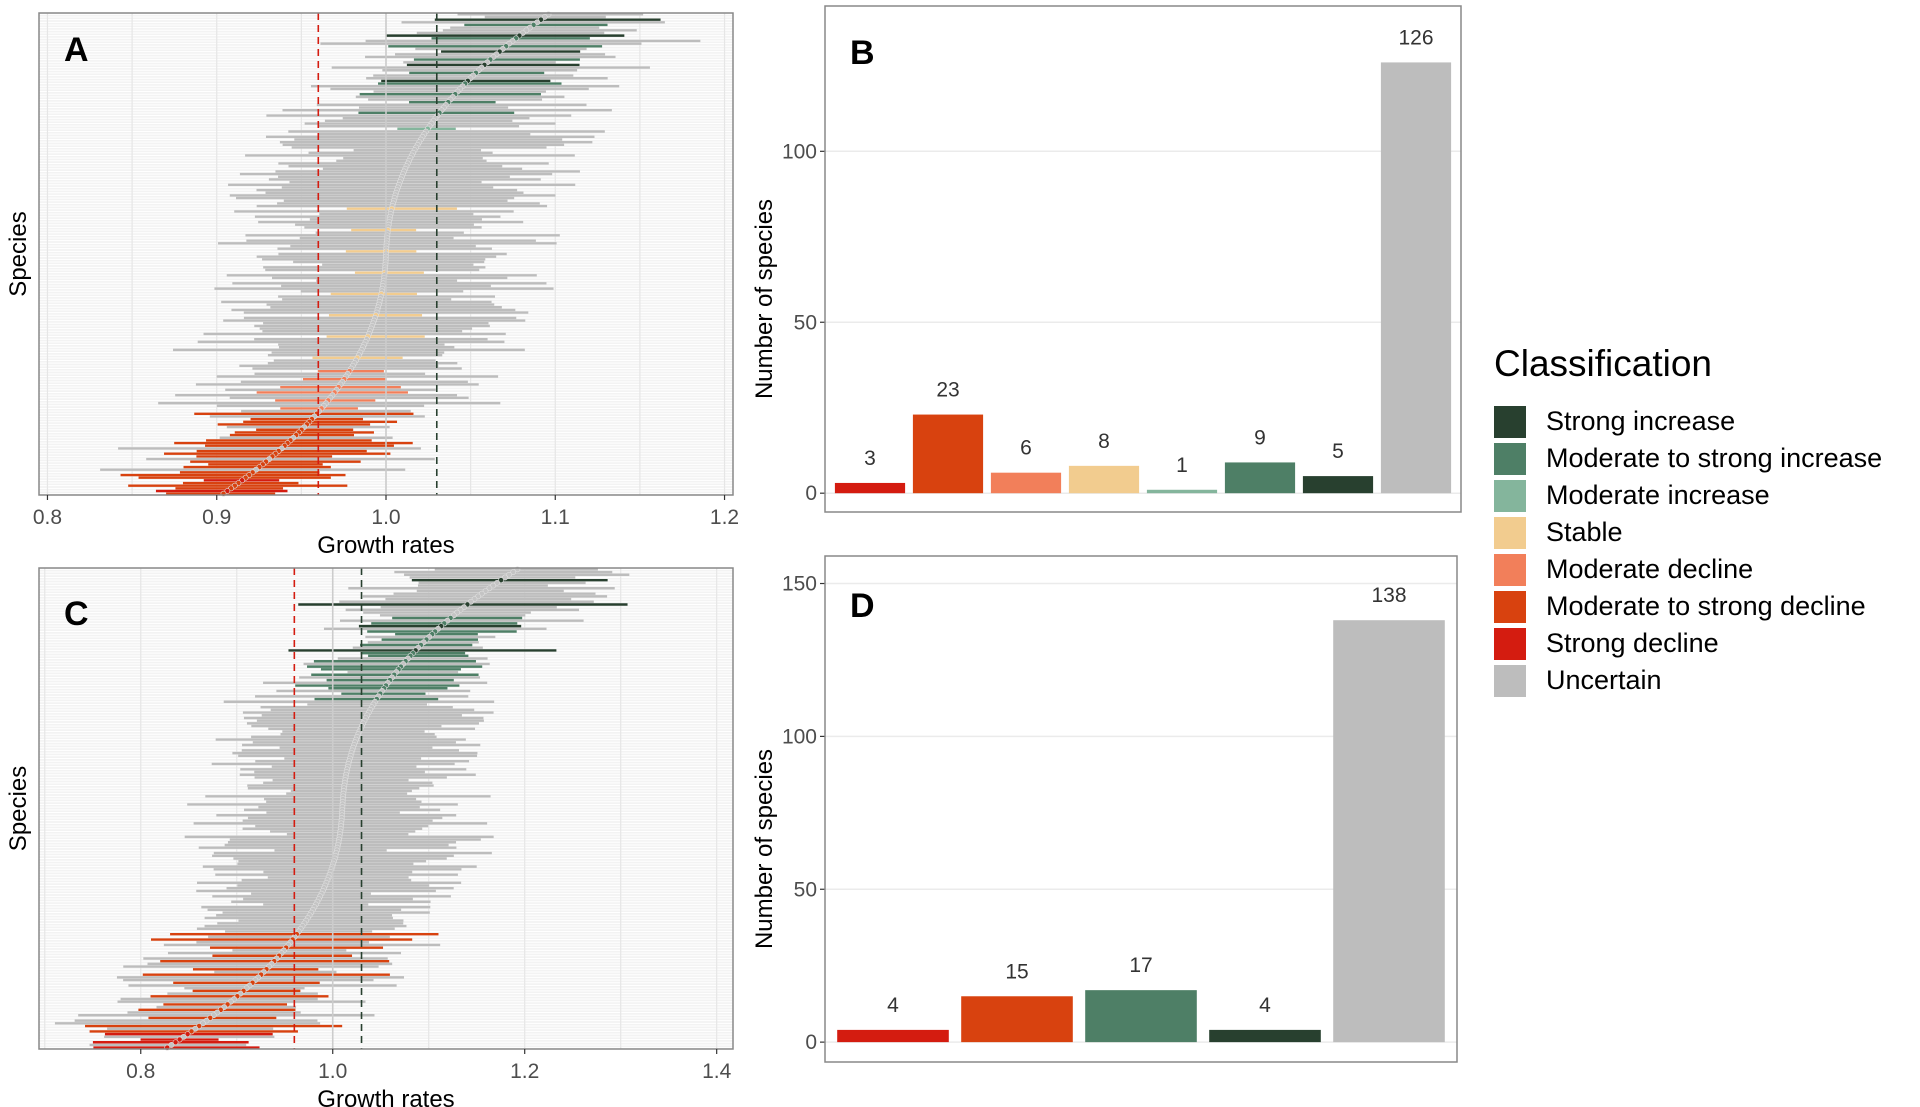 This screenshot has width=1920, height=1107. I want to click on legend-item: Strong decline, so click(1688, 643).